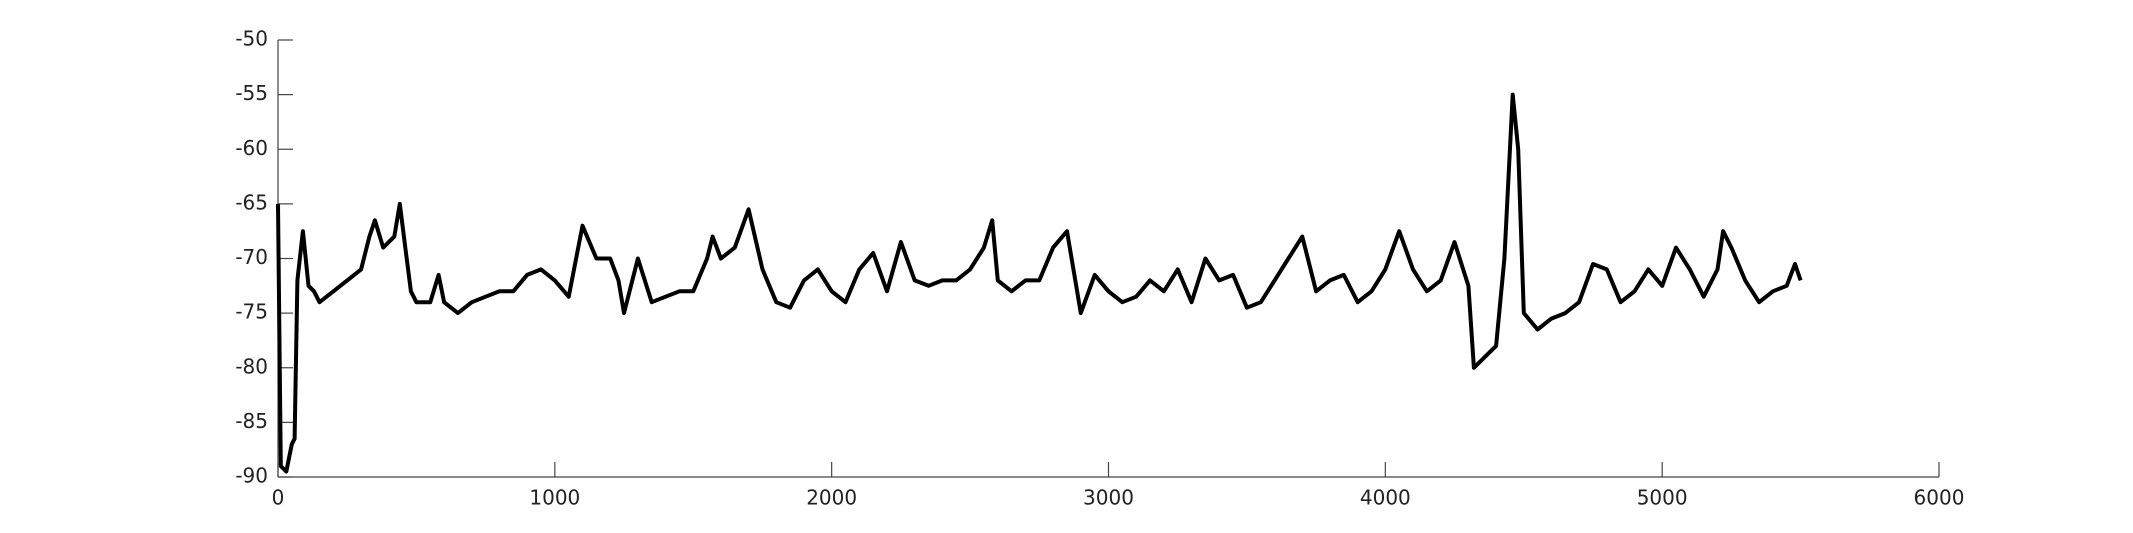  Describe the element at coordinates (251, 476) in the screenshot. I see `y-tick-label: -90` at that location.